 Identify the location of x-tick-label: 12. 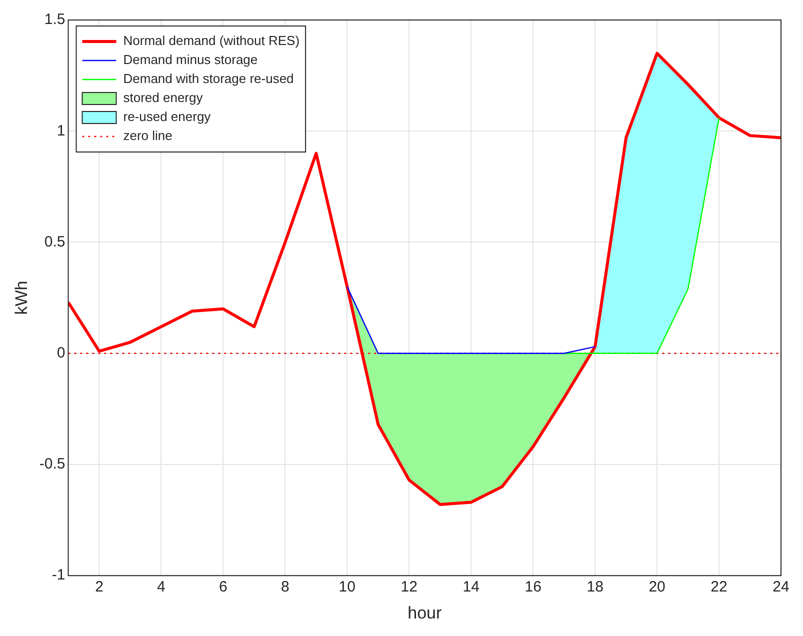
(409, 587).